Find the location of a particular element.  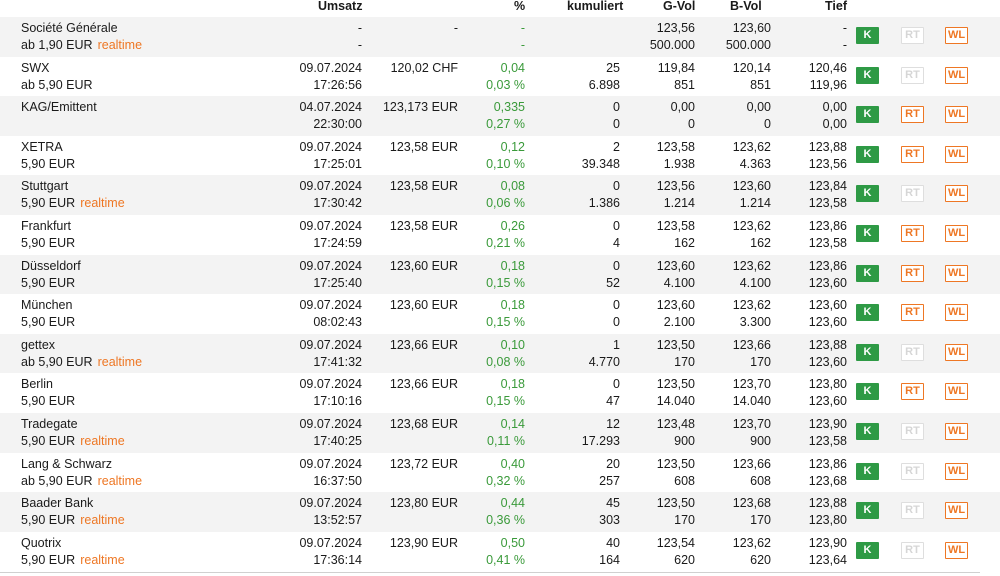

fee-text: ab 5,90 EUR is located at coordinates (57, 480).